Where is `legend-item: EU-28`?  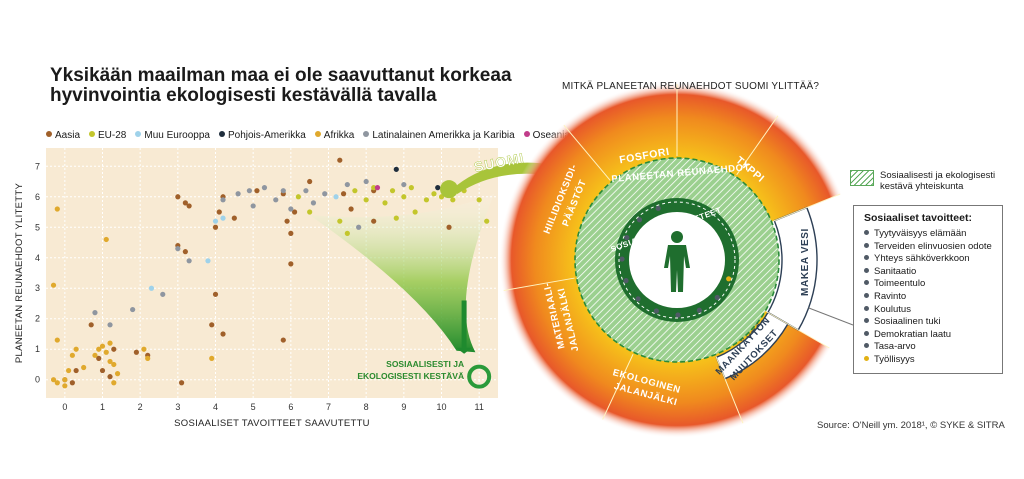
legend-item: EU-28 is located at coordinates (107, 135).